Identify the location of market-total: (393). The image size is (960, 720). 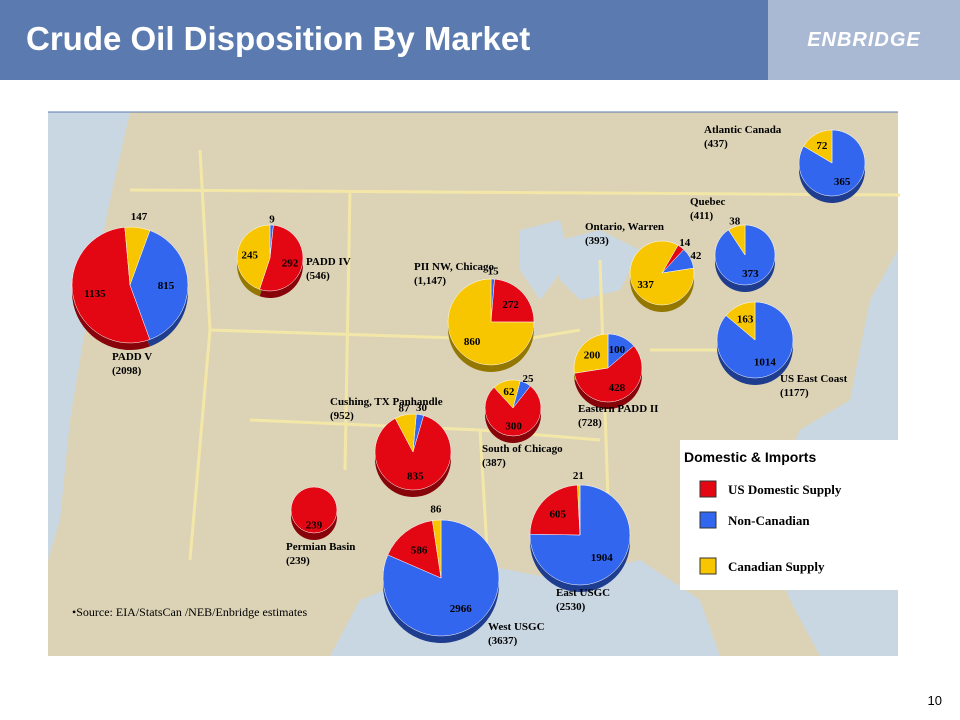
(597, 241).